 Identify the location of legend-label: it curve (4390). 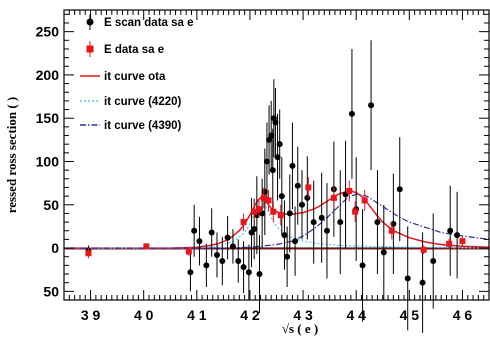
(143, 126).